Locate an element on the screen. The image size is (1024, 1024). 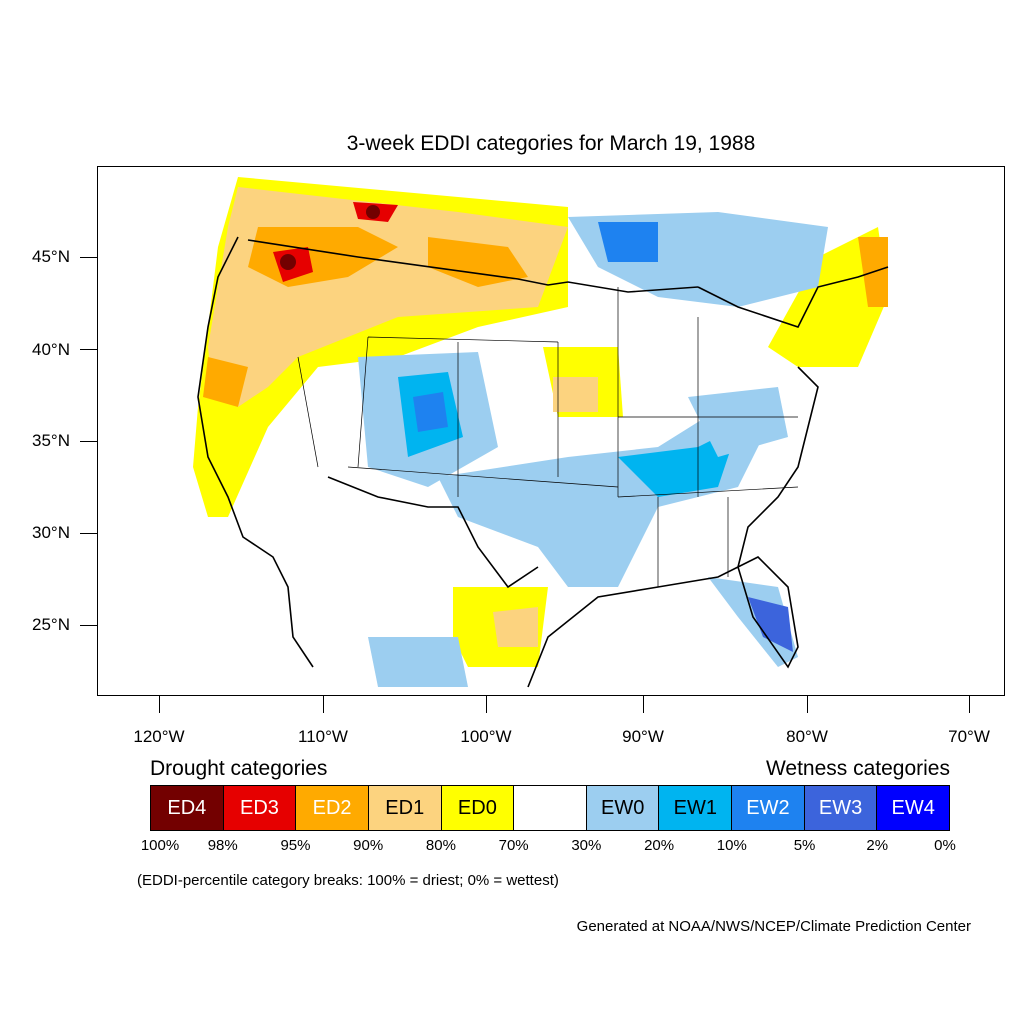
lon-tick-70: 70°W is located at coordinates (969, 736).